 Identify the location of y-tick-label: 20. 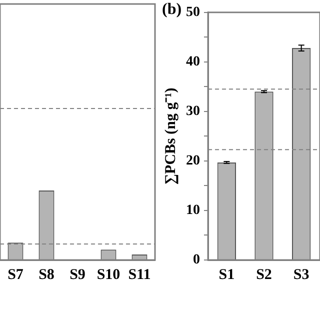
(193, 161).